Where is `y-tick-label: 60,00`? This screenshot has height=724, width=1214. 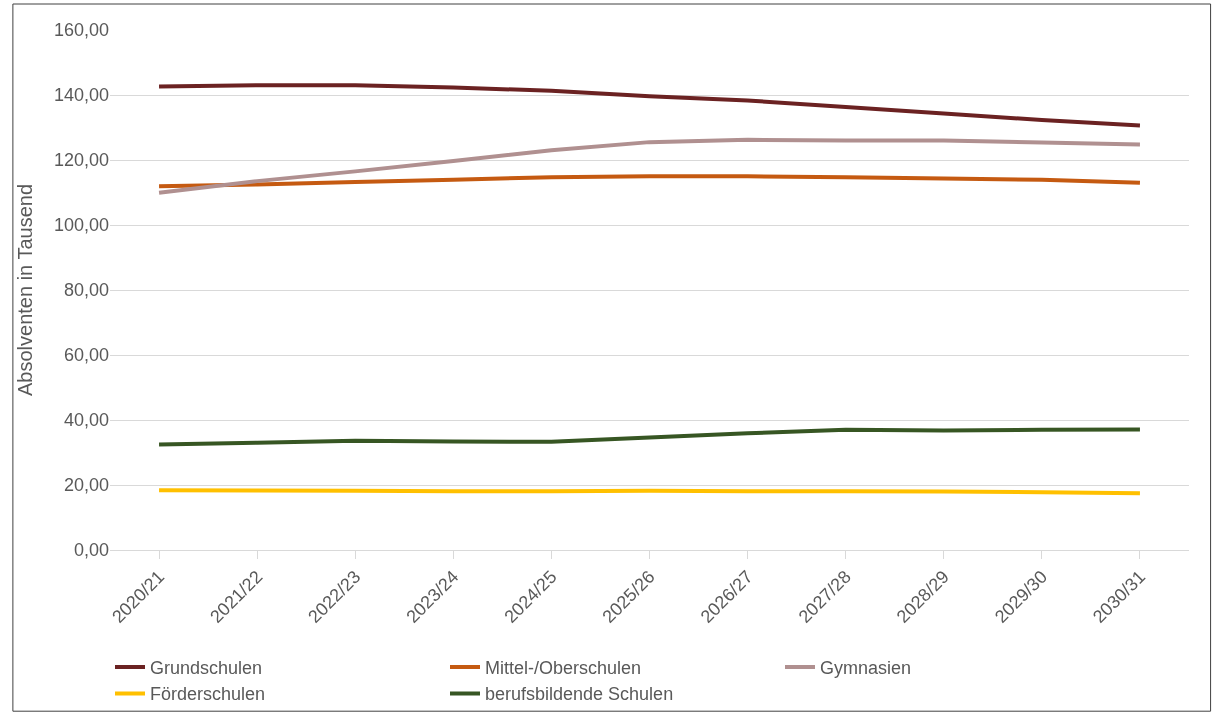 y-tick-label: 60,00 is located at coordinates (86, 355).